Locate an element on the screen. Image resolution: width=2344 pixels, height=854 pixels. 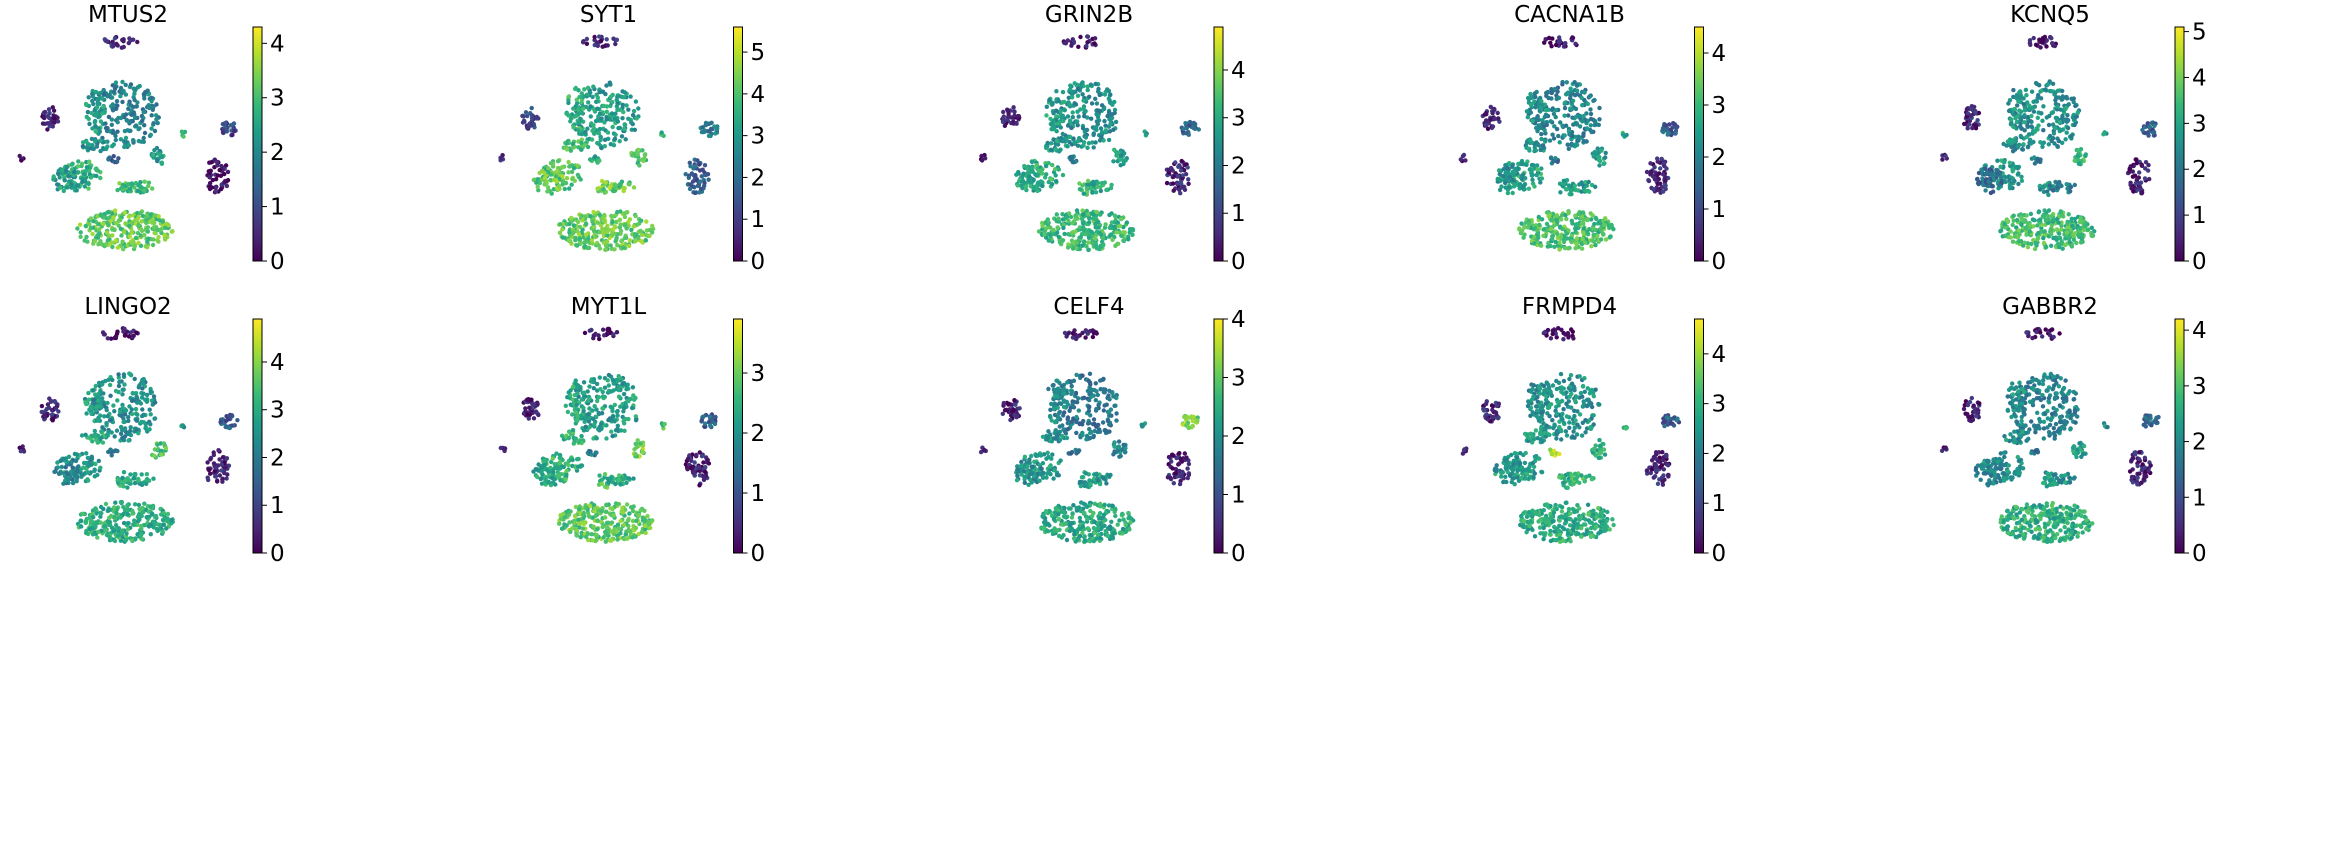
colorbar-tick-label: 4 is located at coordinates (758, 95).